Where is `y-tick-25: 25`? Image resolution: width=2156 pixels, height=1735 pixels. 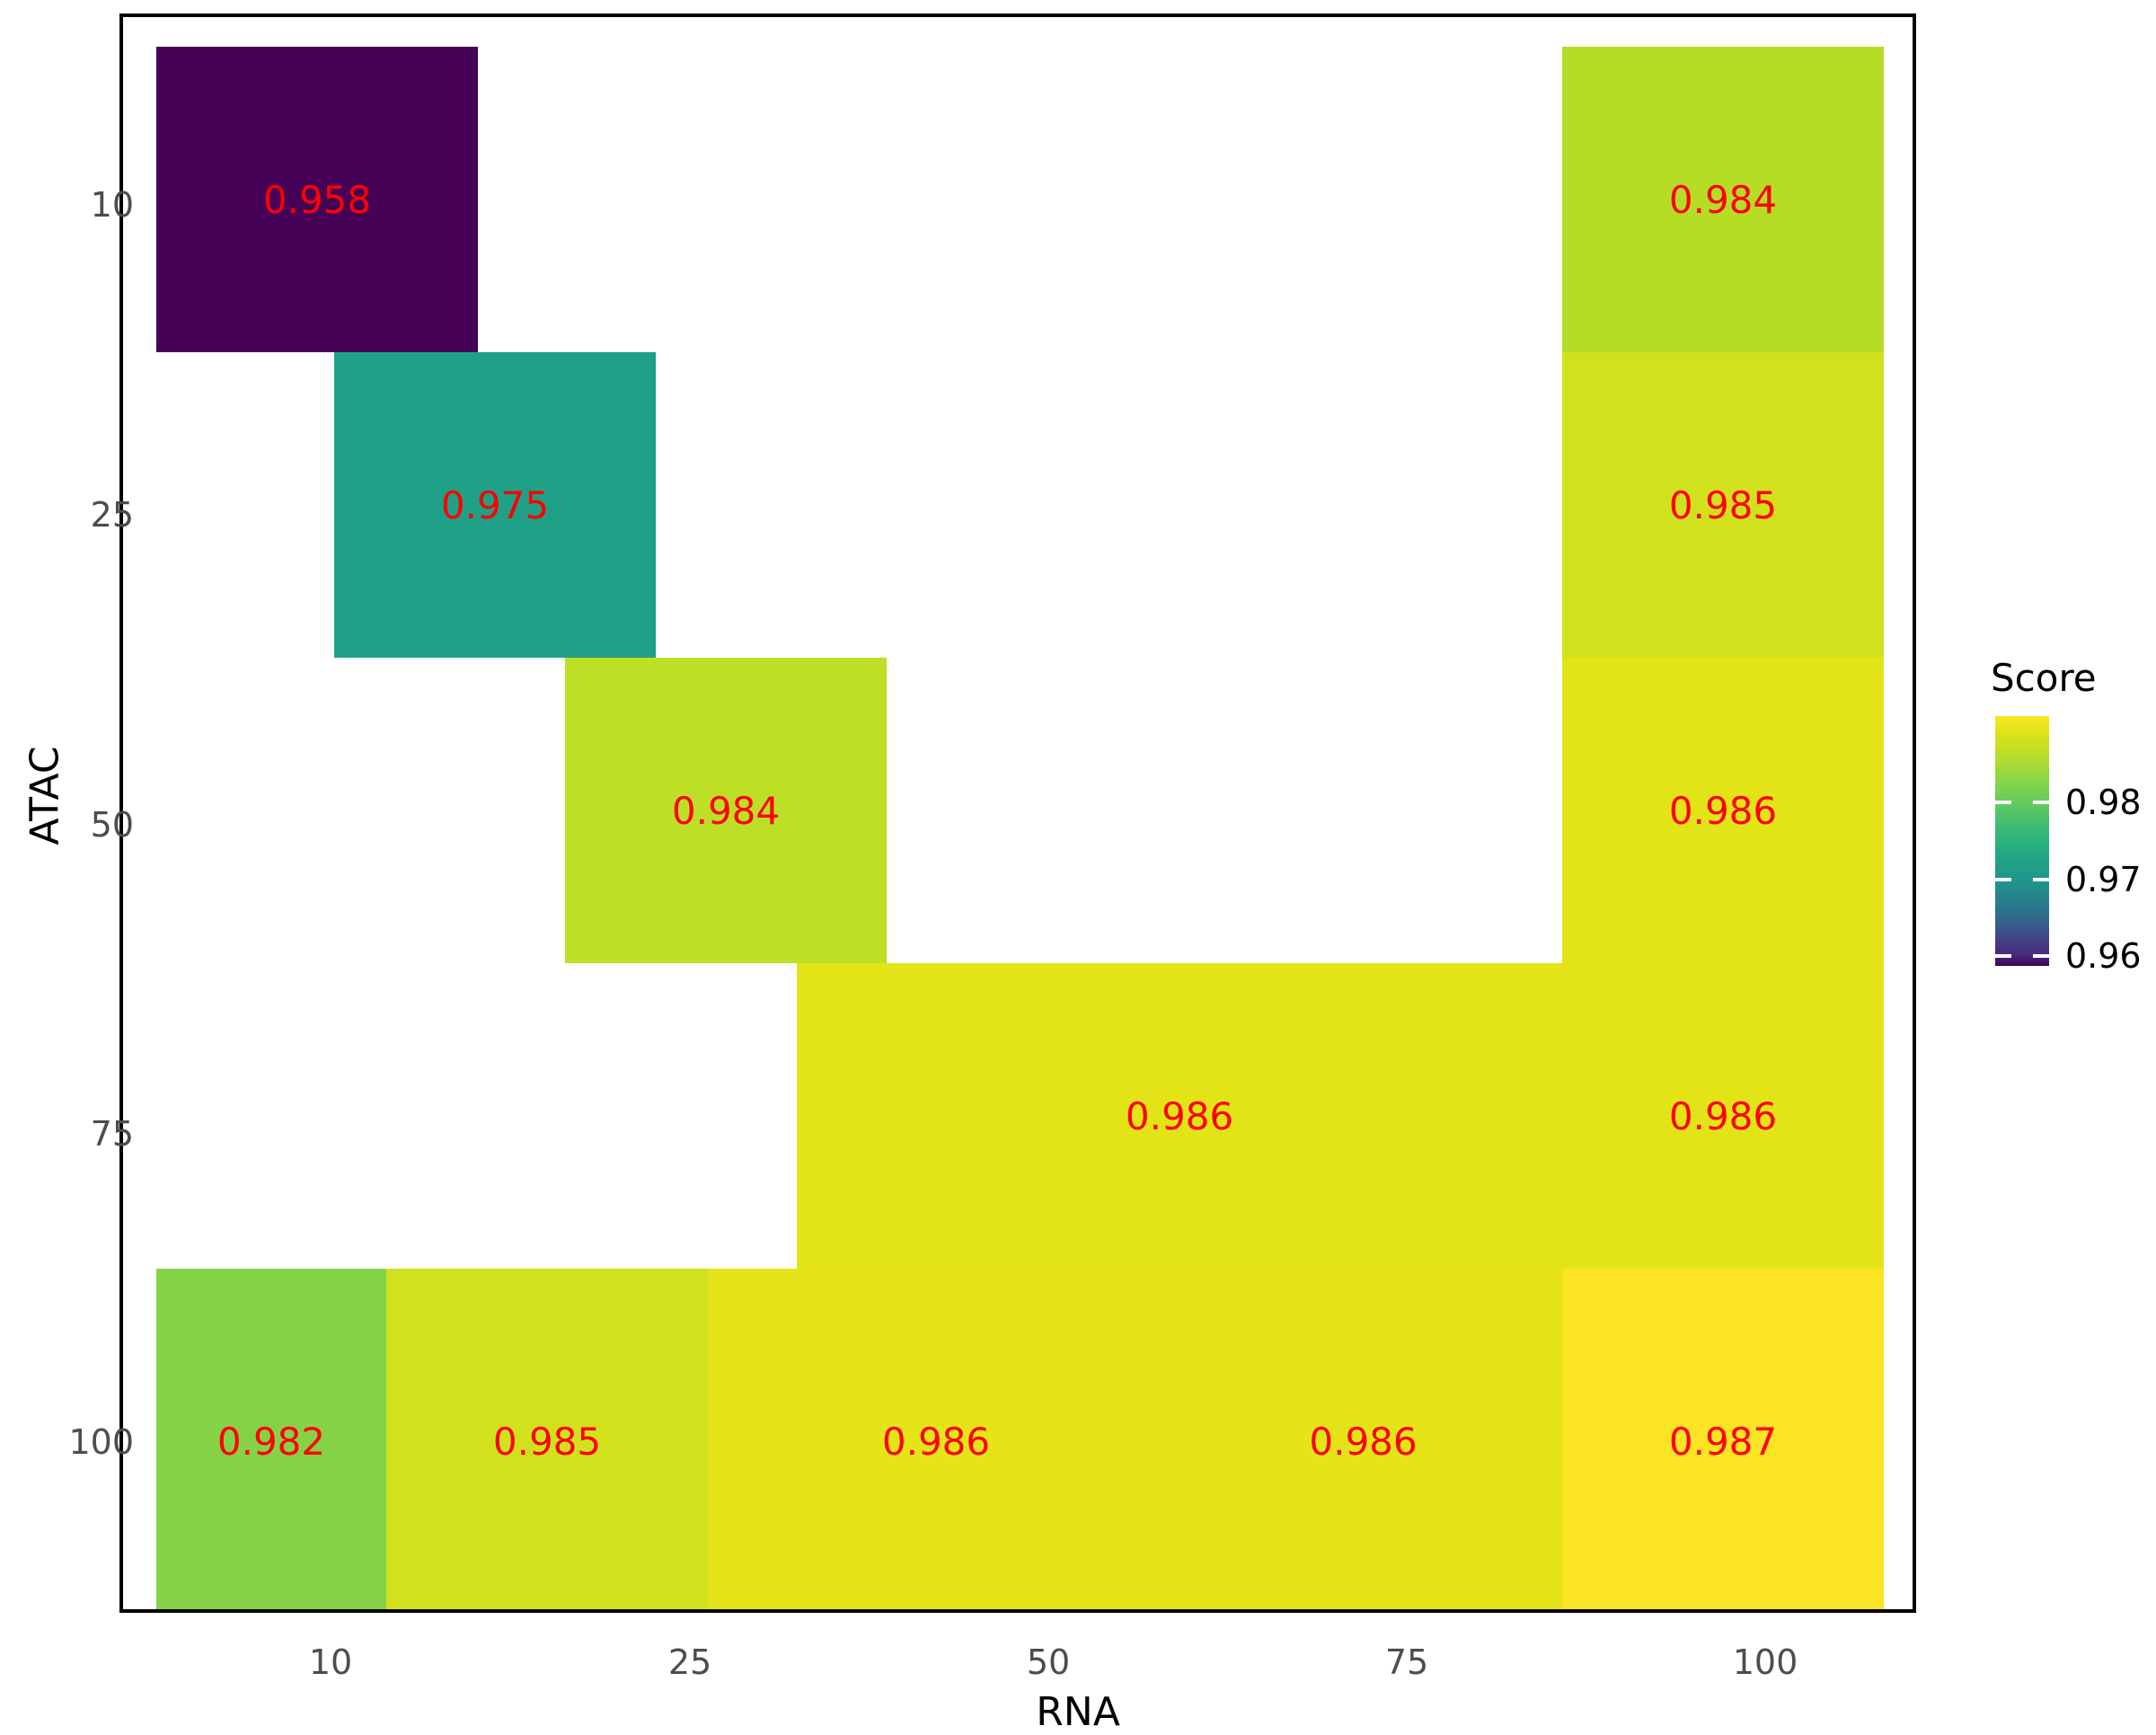
y-tick-25: 25 is located at coordinates (112, 515).